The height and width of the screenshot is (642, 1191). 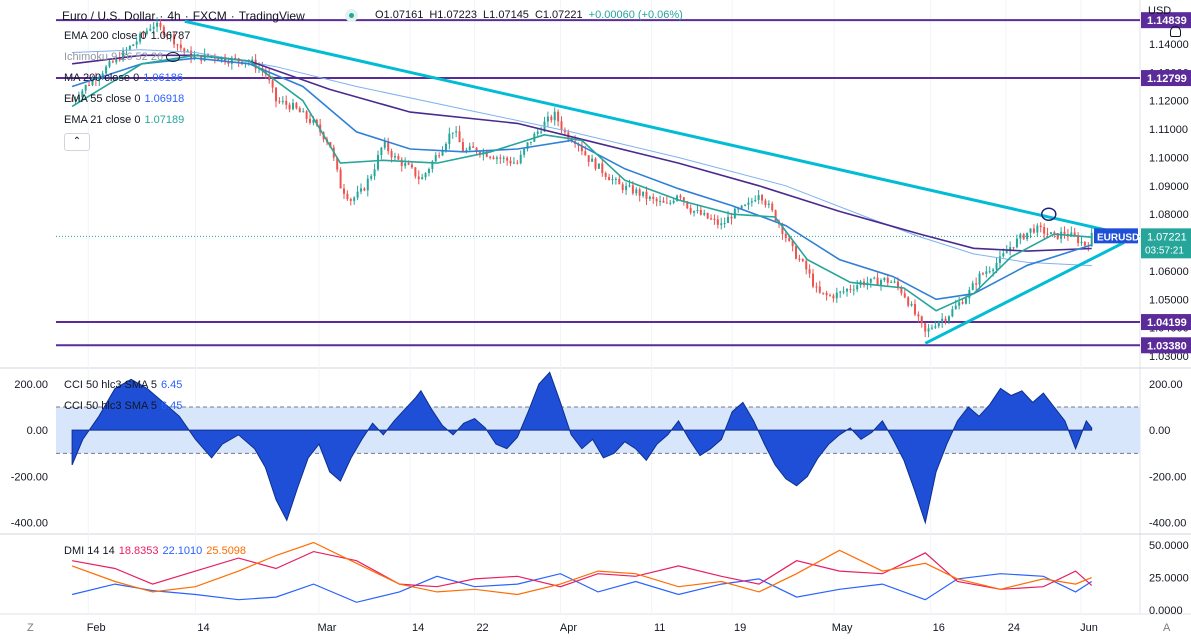 What do you see at coordinates (183, 16) in the screenshot?
I see `symbol-title: Euro / U.S. Dollar · 4h · FXCM · TradingView` at bounding box center [183, 16].